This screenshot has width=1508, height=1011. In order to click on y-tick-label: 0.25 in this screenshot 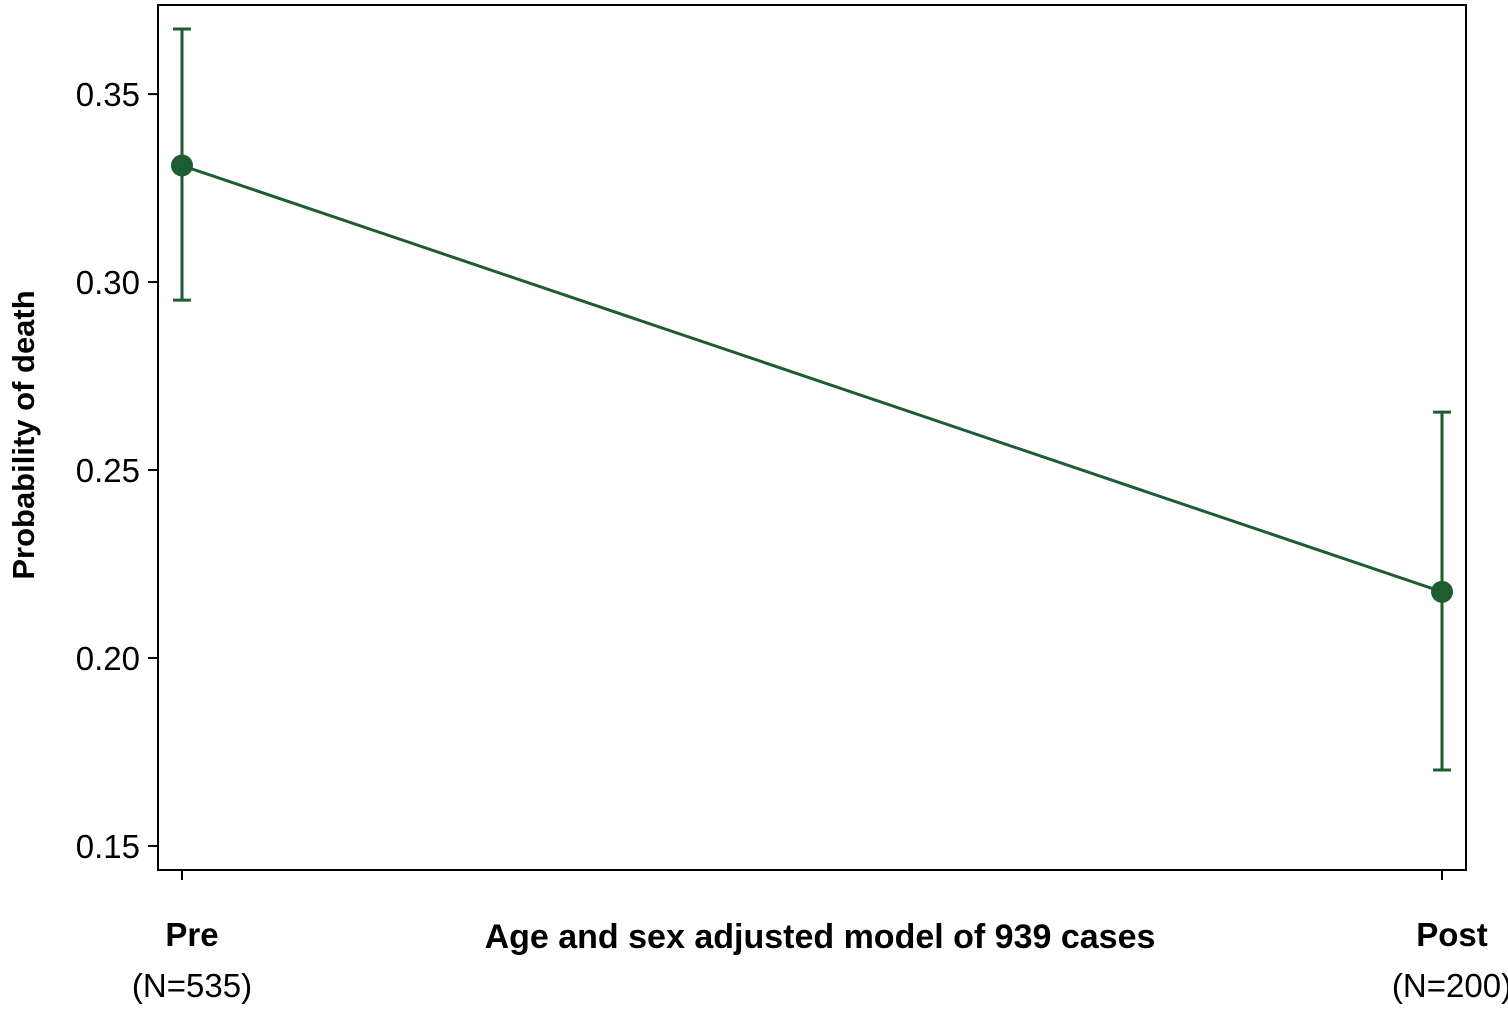, I will do `click(108, 470)`.